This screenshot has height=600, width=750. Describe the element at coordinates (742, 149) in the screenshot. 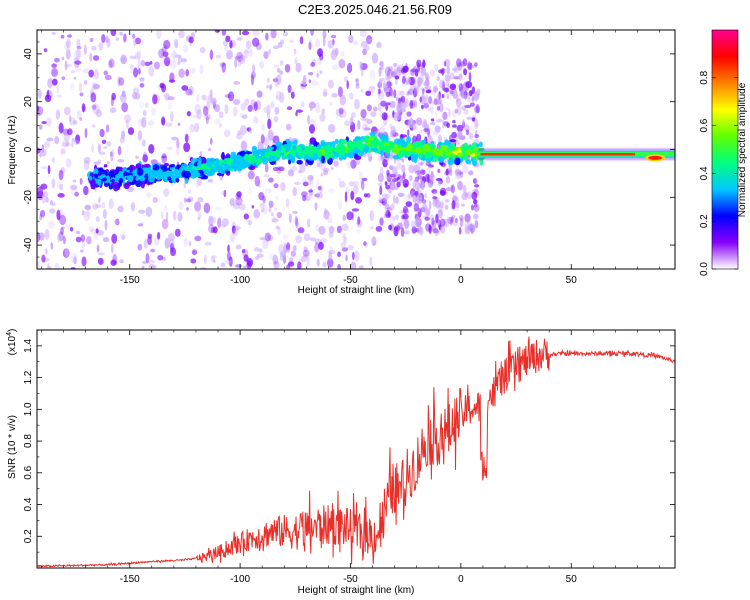

I see `colorbar-label: Normalized spectral amplitude` at that location.